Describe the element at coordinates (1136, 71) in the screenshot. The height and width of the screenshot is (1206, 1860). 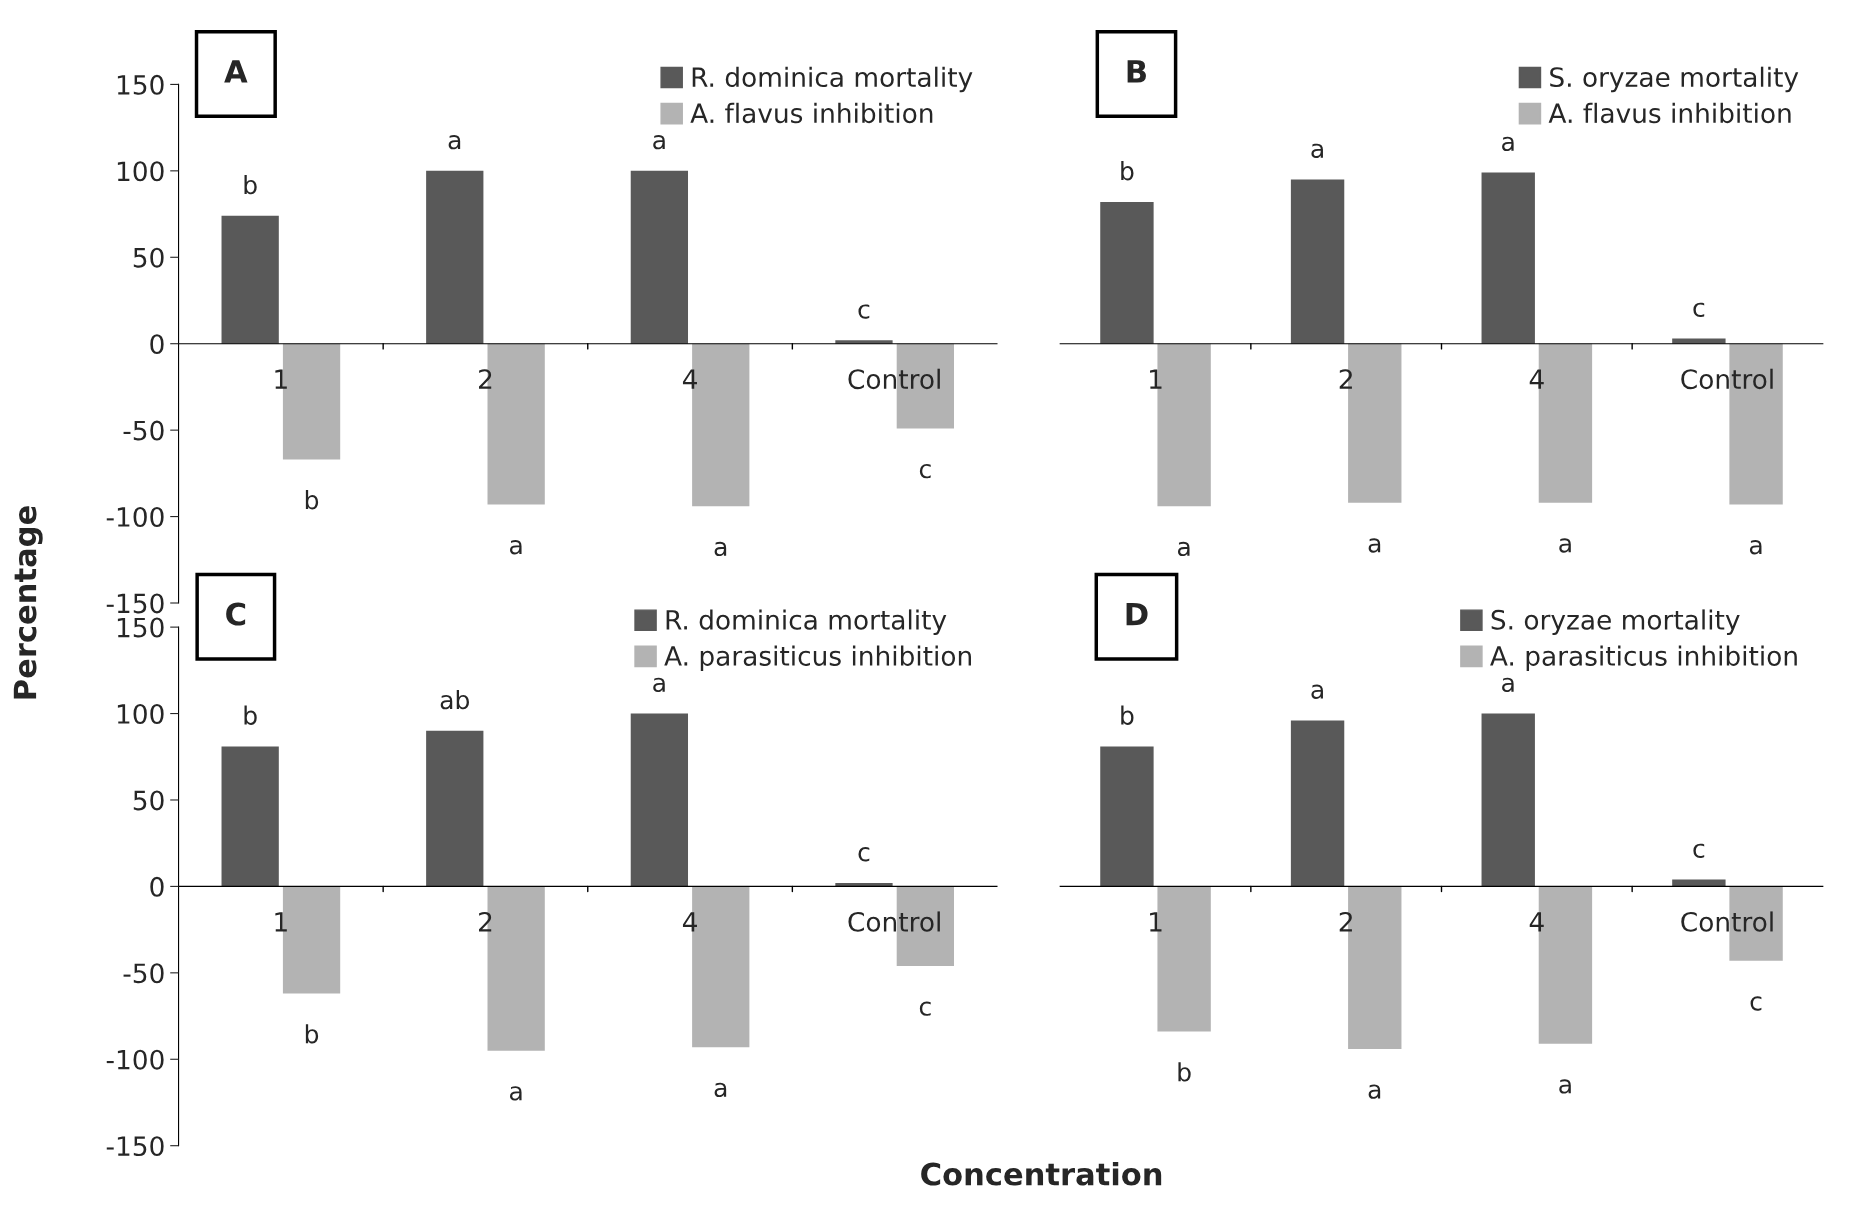
I see `chart-title: B` at that location.